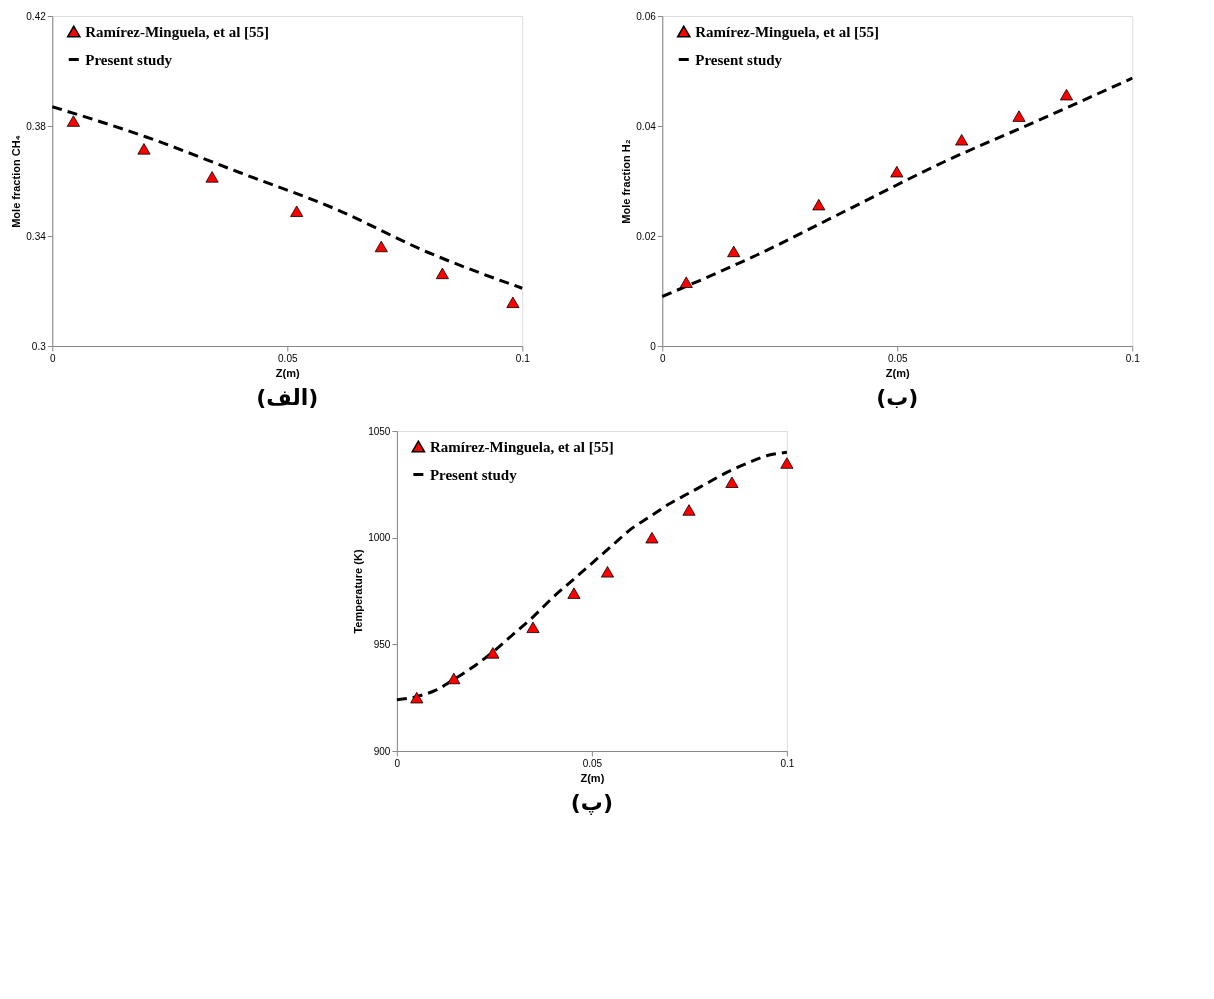 This screenshot has width=1214, height=999. I want to click on y-axis-title: Mole fraction H₂, so click(626, 181).